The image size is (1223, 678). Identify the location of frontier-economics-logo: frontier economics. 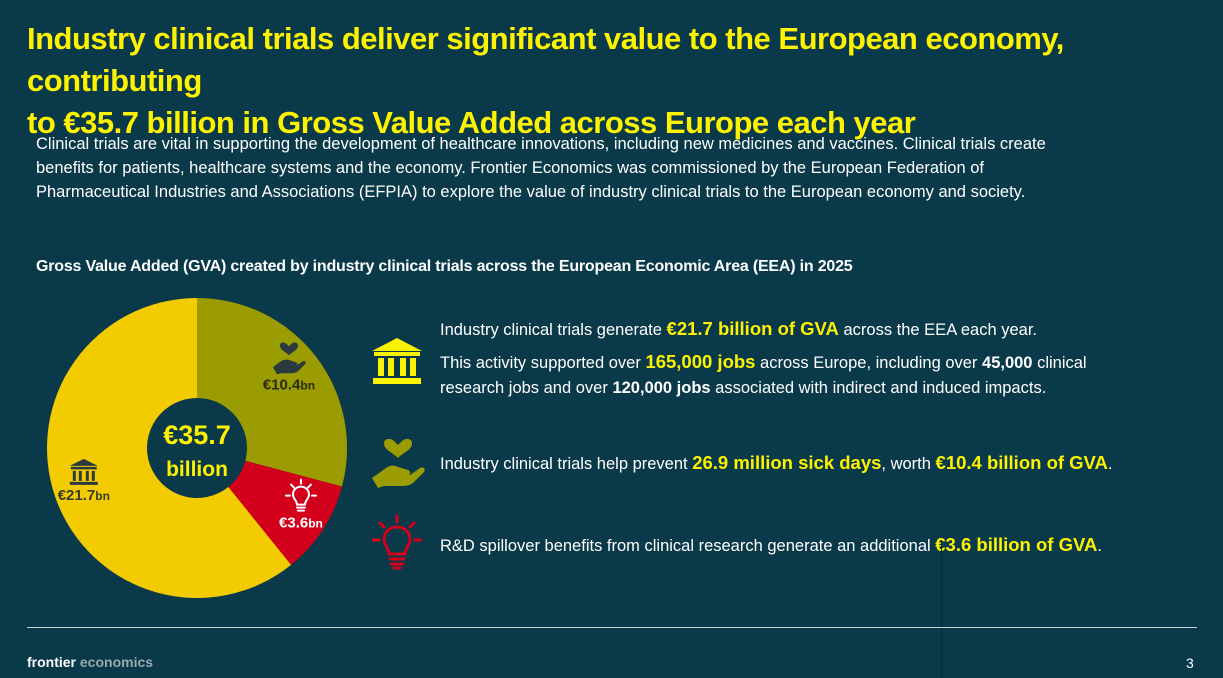
(90, 662).